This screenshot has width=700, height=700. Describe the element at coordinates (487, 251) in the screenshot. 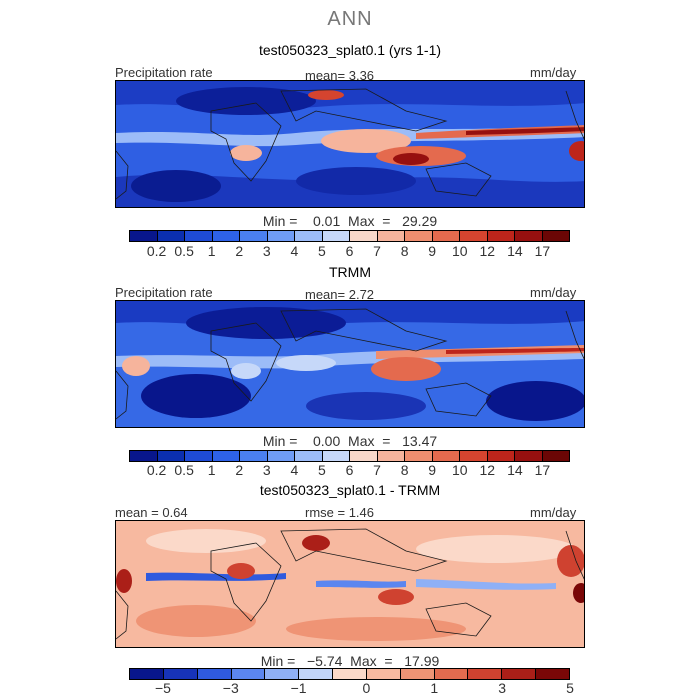

I see `panel1-tick-label: 12` at that location.